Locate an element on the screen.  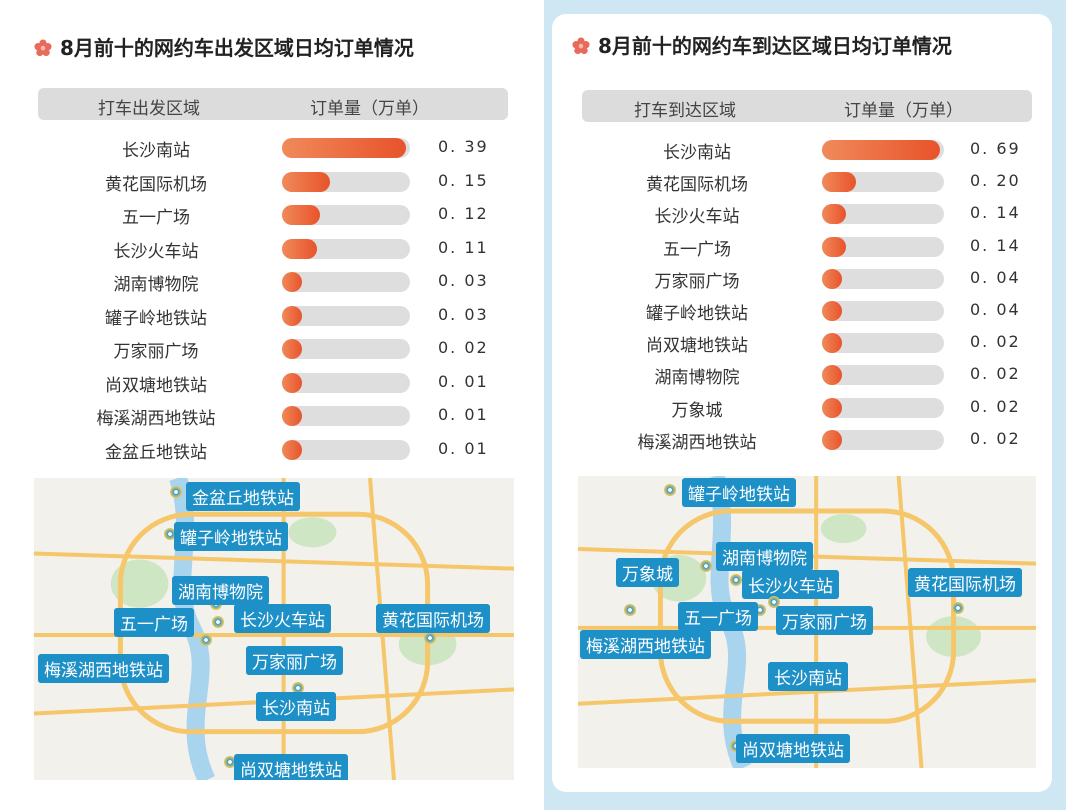
value-label: 0. 69 is located at coordinates (995, 148).